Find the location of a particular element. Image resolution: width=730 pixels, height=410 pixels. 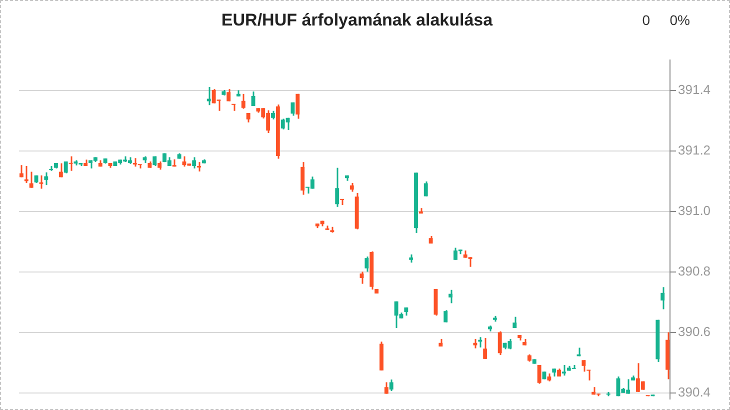

y-tick-label: 391.4 is located at coordinates (694, 89).